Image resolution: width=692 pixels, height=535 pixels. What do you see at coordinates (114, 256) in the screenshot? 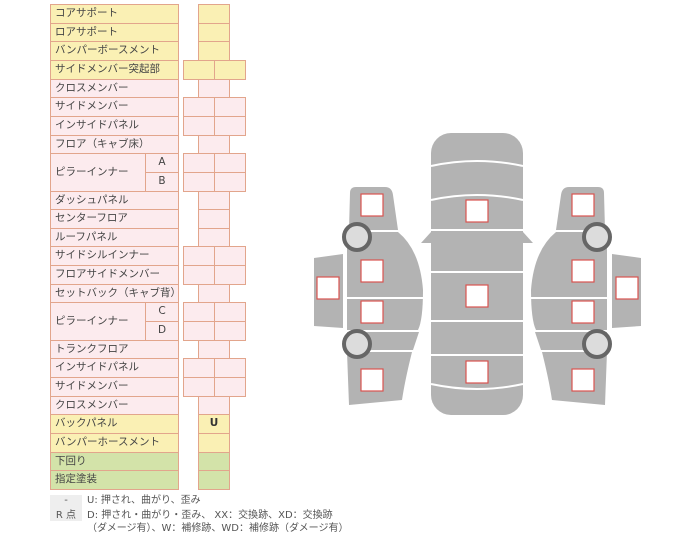
I see `row-label: サイドシルインナー` at bounding box center [114, 256].